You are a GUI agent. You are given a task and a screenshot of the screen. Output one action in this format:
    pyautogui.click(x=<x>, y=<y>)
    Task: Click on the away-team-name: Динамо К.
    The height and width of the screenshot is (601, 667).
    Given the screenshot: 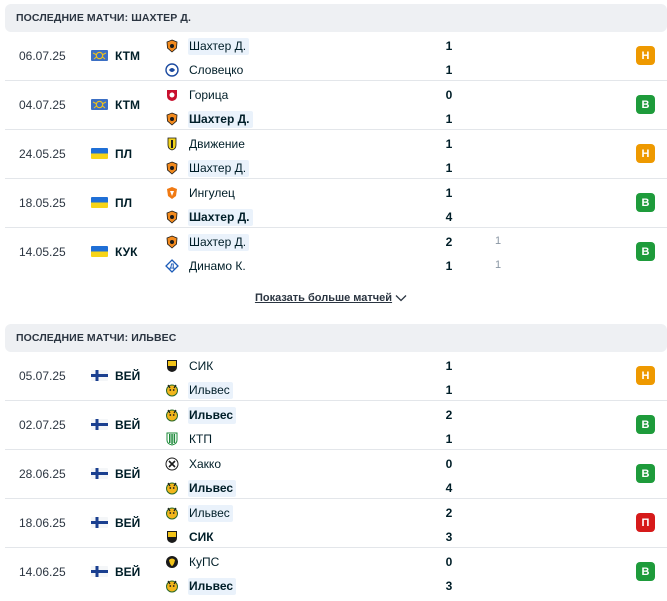 What is the action you would take?
    pyautogui.click(x=217, y=265)
    